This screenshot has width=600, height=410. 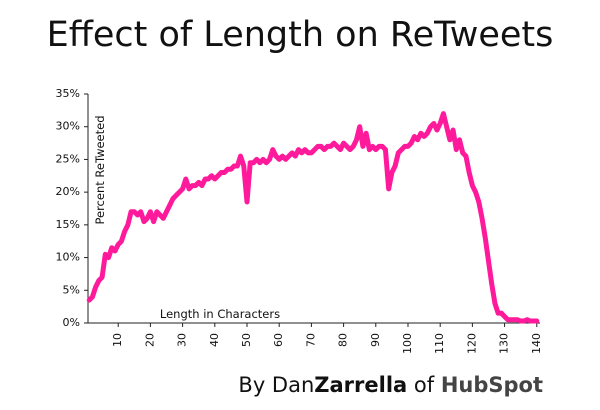 What do you see at coordinates (407, 343) in the screenshot?
I see `x-tick-label: 100` at bounding box center [407, 343].